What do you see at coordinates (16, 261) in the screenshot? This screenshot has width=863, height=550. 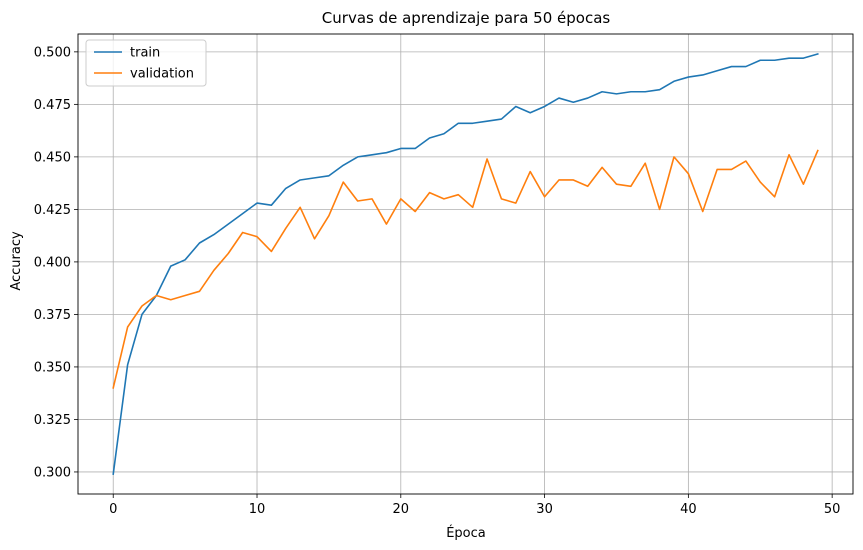 I see `y-axis-label: Accuracy` at bounding box center [16, 261].